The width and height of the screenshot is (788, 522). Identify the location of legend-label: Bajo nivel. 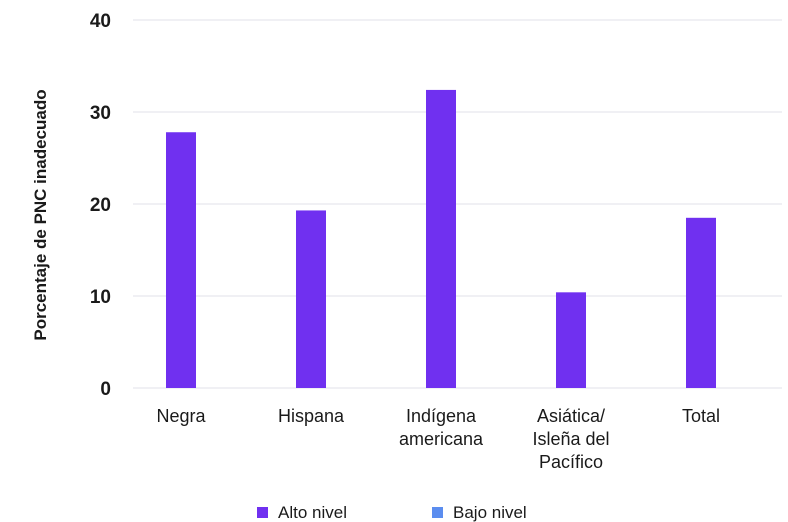
(490, 512).